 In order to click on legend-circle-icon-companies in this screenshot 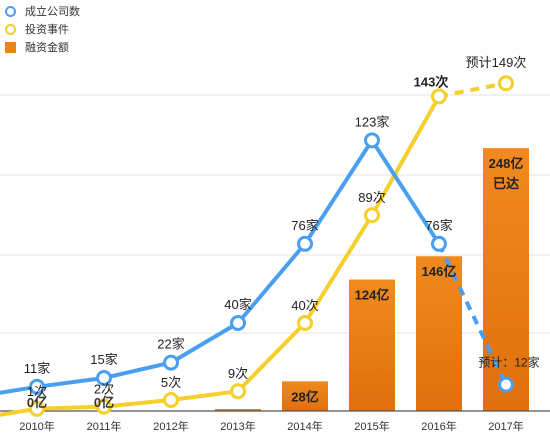, I will do `click(10, 11)`.